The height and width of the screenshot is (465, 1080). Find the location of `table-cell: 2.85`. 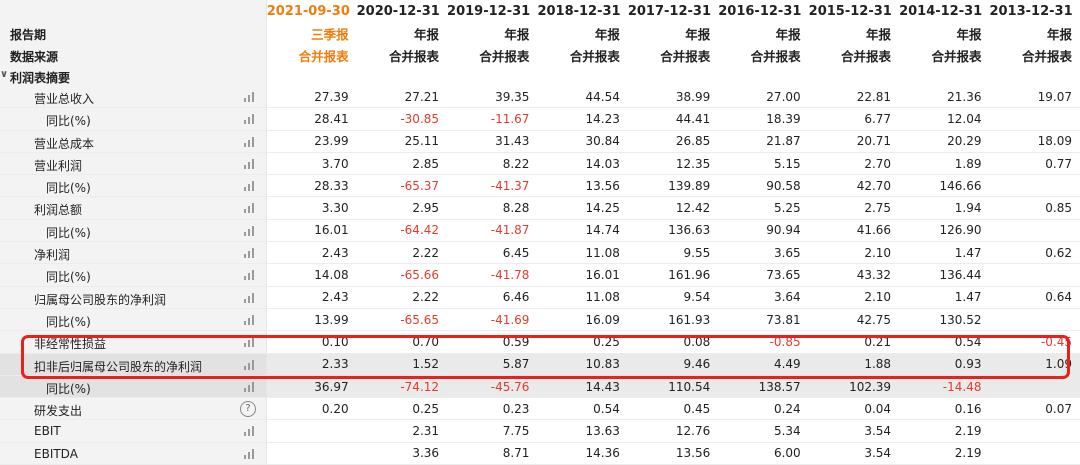

table-cell: 2.85 is located at coordinates (402, 164).